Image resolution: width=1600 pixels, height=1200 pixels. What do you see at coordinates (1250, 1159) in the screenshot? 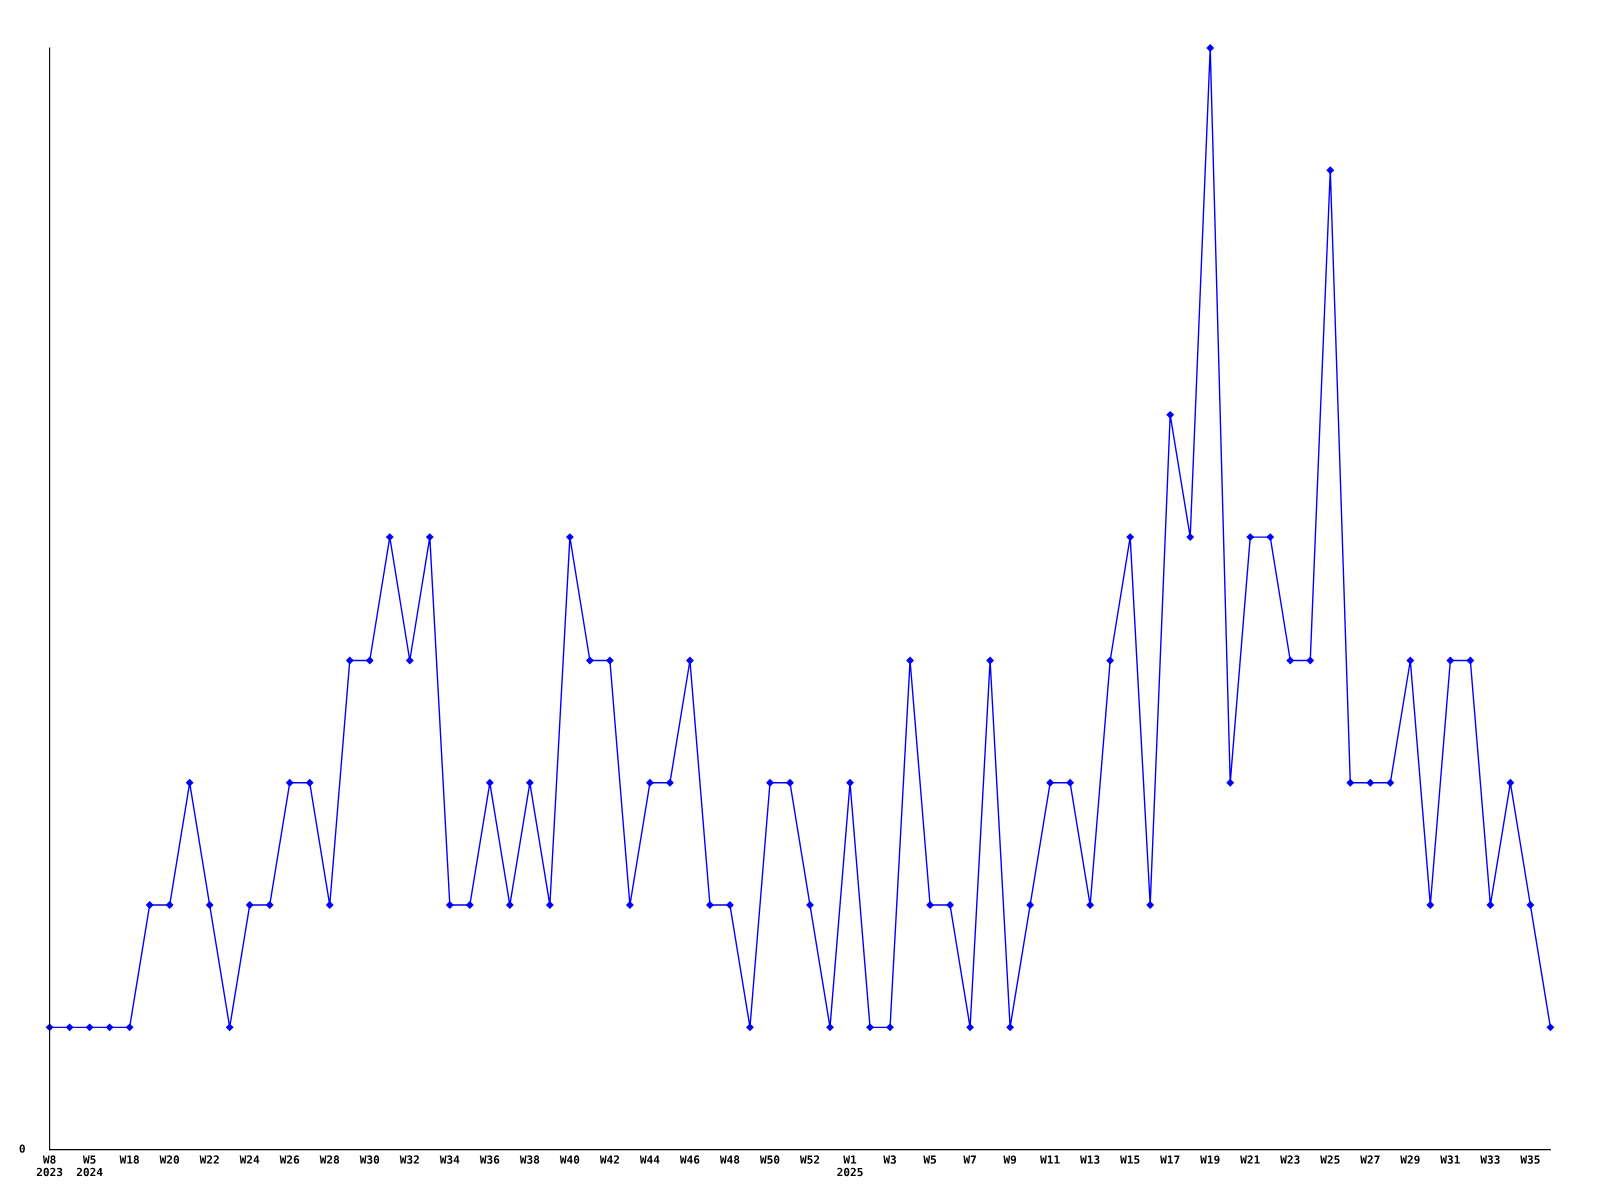
I see `x-tick-label: W21` at bounding box center [1250, 1159].